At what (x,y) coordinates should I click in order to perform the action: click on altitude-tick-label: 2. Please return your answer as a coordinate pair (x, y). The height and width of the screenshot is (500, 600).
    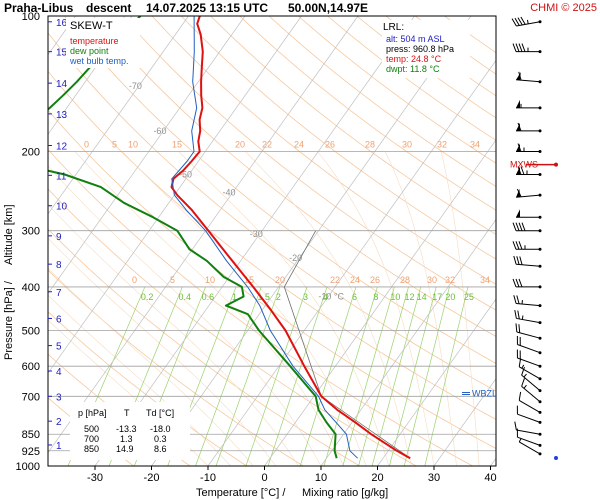
    Looking at the image, I should click on (59, 422).